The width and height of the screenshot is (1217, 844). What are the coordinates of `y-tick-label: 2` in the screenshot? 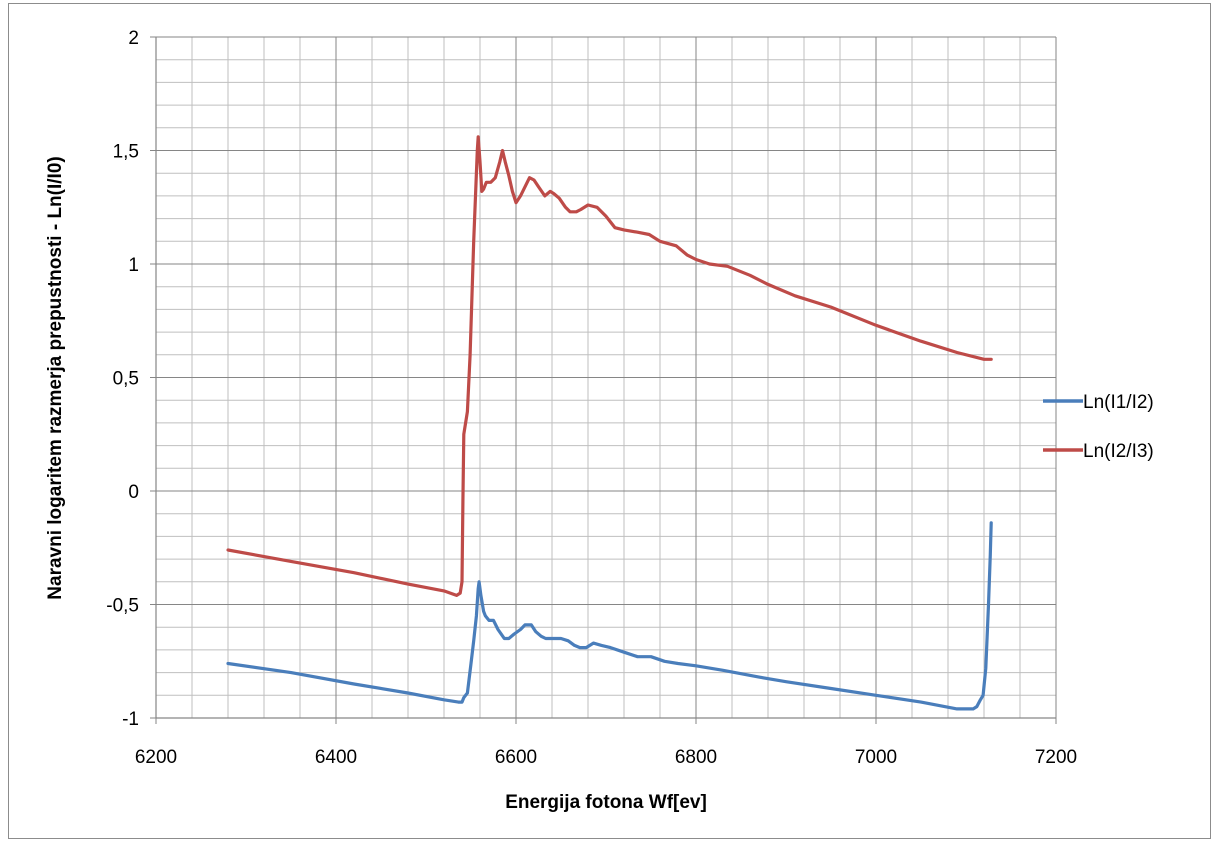 It's located at (133, 38).